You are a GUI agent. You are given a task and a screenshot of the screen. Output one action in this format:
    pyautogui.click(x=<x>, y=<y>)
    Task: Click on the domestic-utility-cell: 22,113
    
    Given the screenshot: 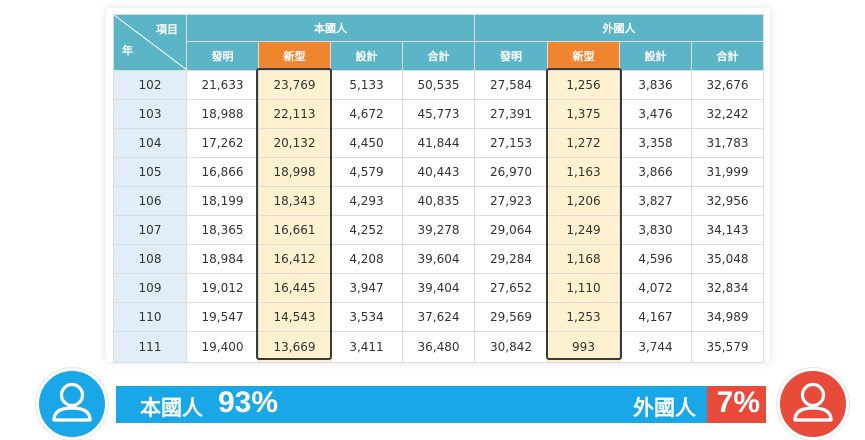 What is the action you would take?
    pyautogui.click(x=294, y=114)
    